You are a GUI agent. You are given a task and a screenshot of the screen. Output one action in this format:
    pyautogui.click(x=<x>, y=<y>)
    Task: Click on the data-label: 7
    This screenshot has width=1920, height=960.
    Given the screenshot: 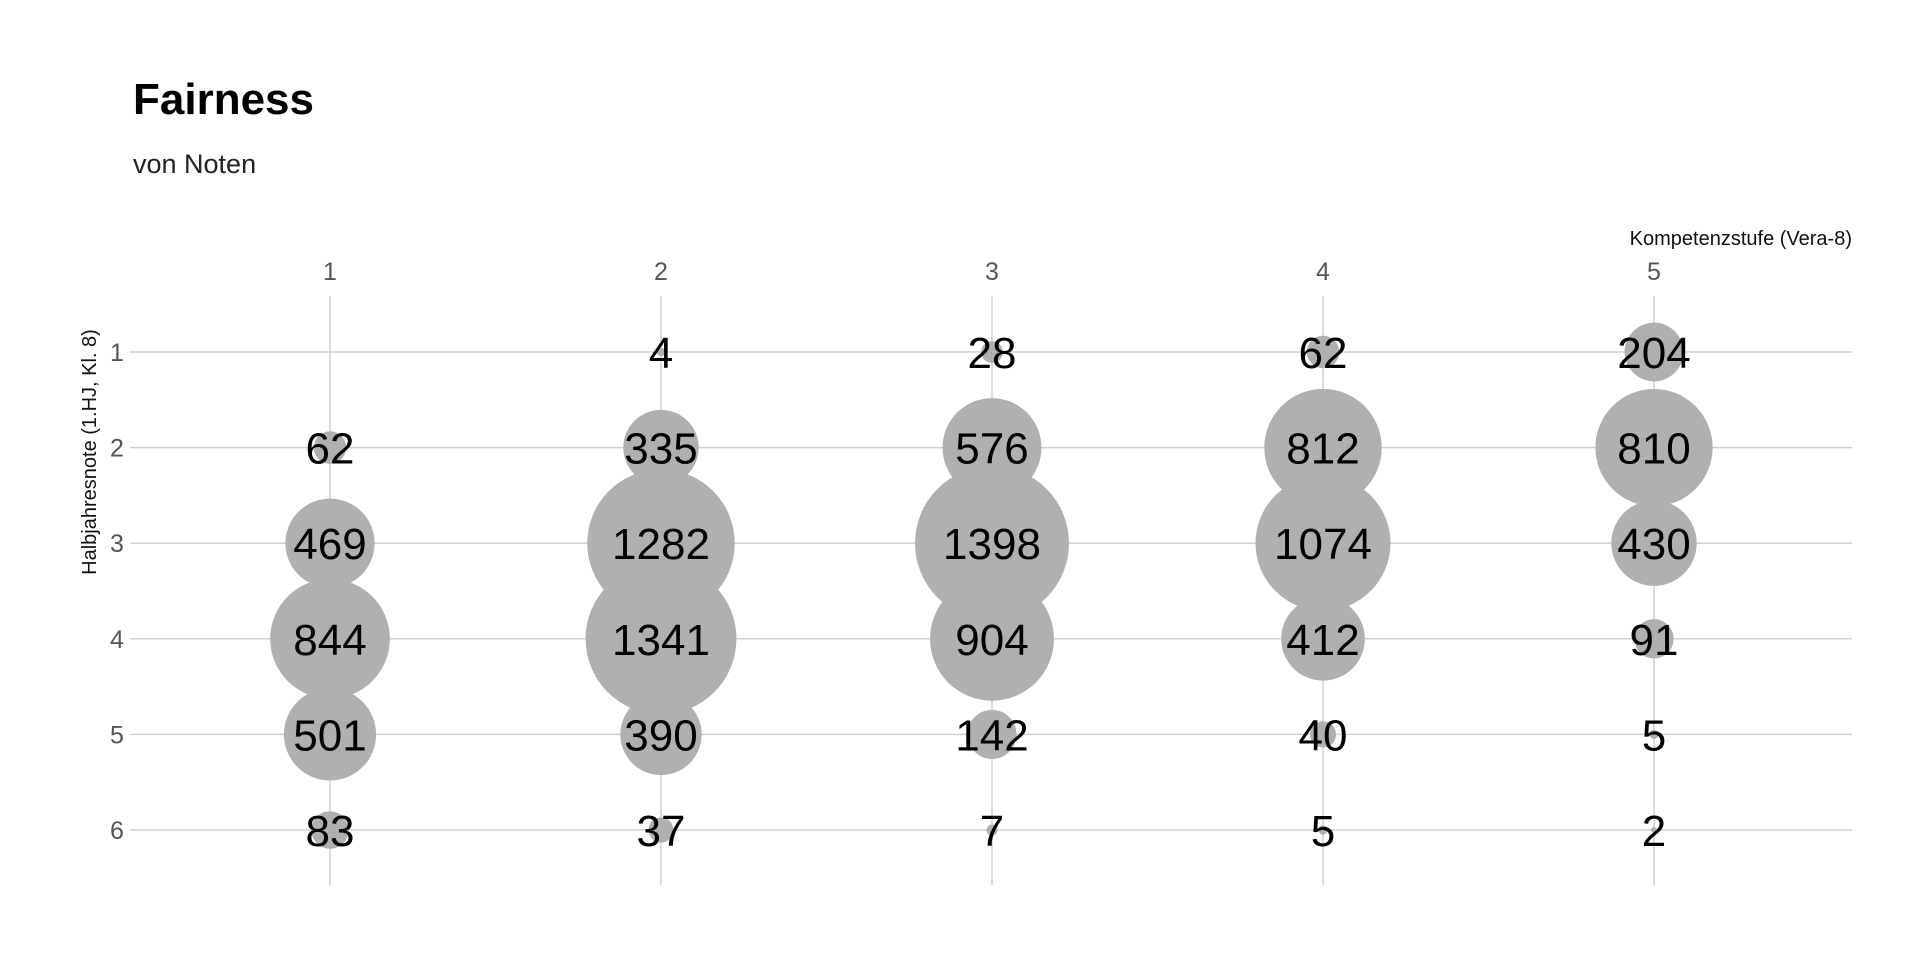 What is the action you would take?
    pyautogui.click(x=992, y=831)
    